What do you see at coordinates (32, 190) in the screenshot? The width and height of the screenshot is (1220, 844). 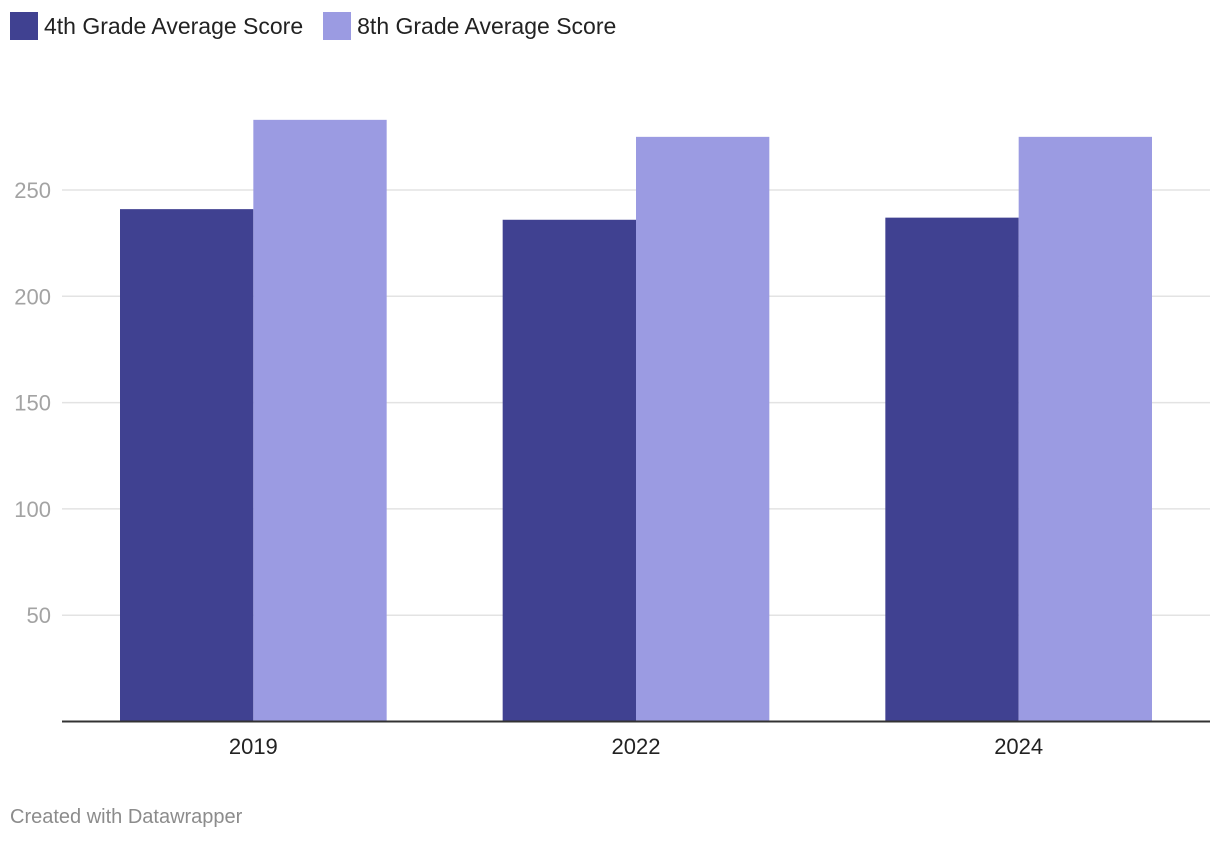 I see `y-tick-label-250: 250` at bounding box center [32, 190].